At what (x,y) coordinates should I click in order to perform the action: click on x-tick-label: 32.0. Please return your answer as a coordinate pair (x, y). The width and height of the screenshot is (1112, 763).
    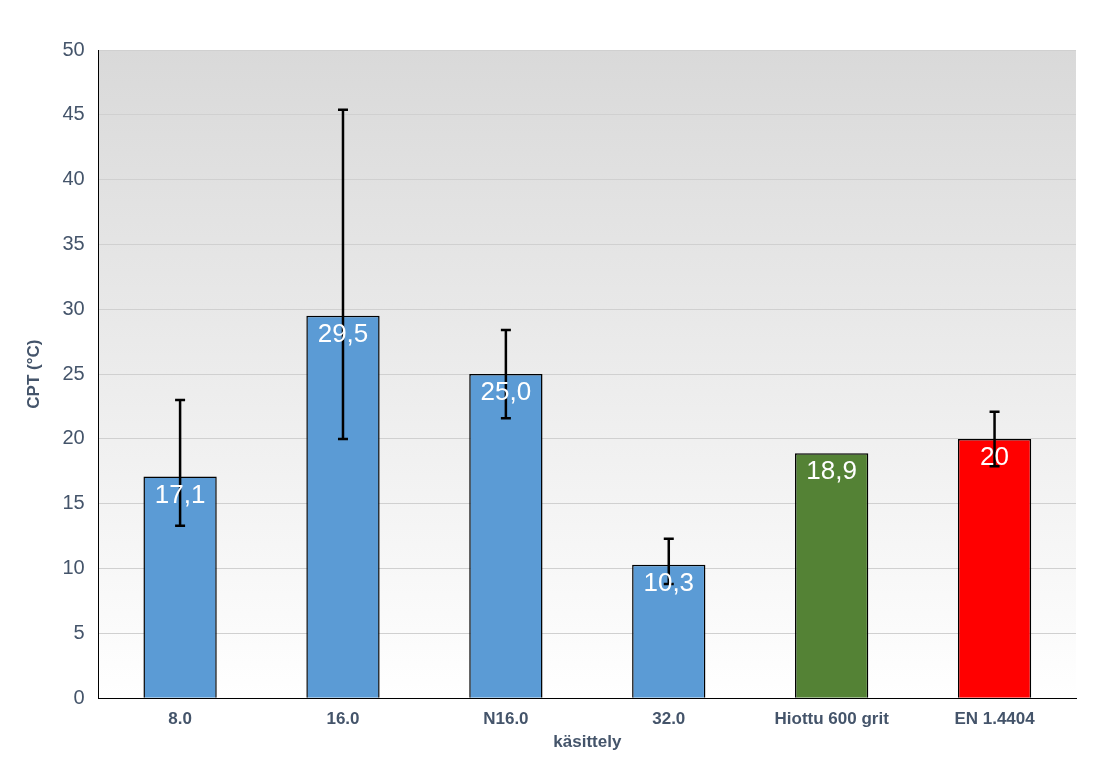
    Looking at the image, I should click on (669, 719).